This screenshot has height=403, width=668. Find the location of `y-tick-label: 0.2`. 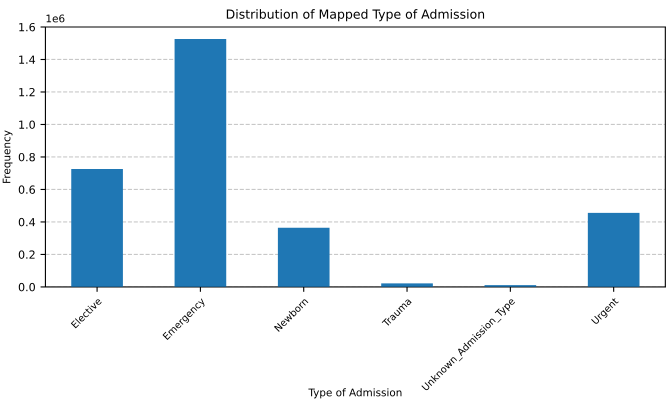

y-tick-label: 0.2 is located at coordinates (26, 254).